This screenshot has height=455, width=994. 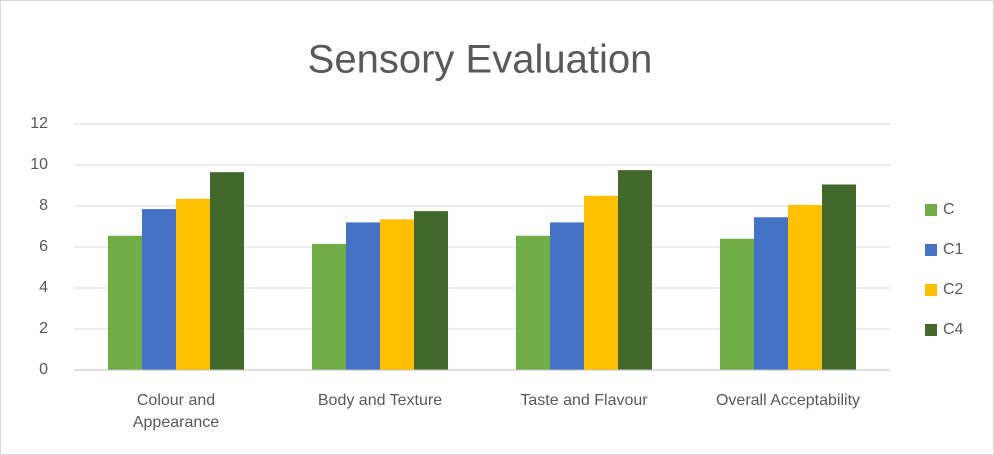 What do you see at coordinates (480, 60) in the screenshot?
I see `chart-title: Sensory Evaluation` at bounding box center [480, 60].